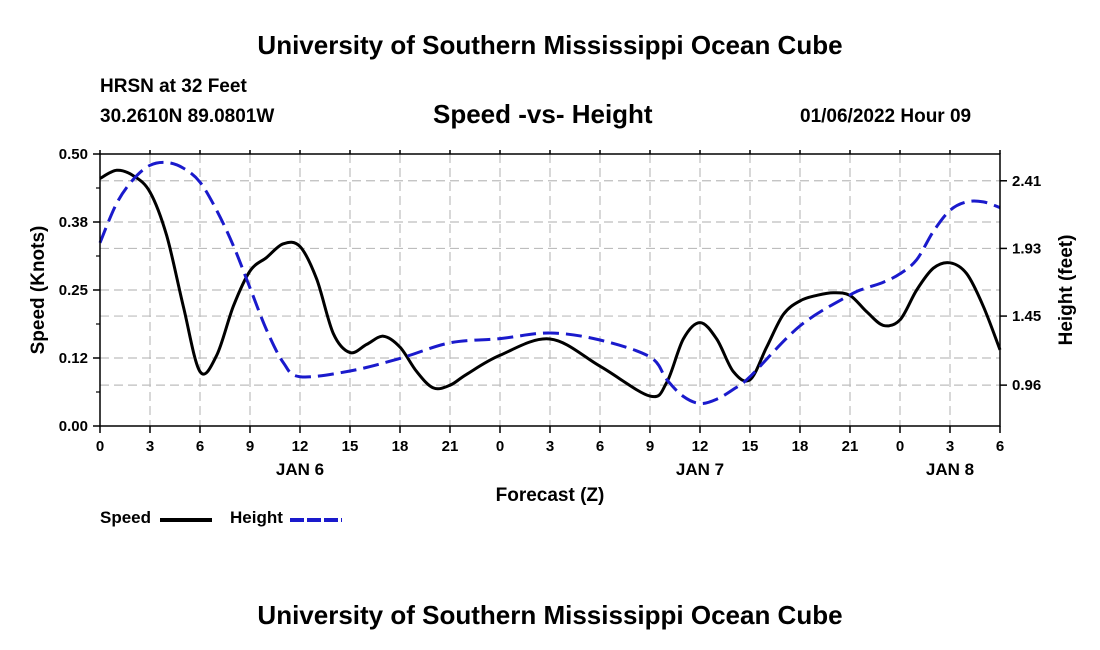 This screenshot has height=650, width=1100. What do you see at coordinates (126, 517) in the screenshot?
I see `legend-label-speed: Speed` at bounding box center [126, 517].